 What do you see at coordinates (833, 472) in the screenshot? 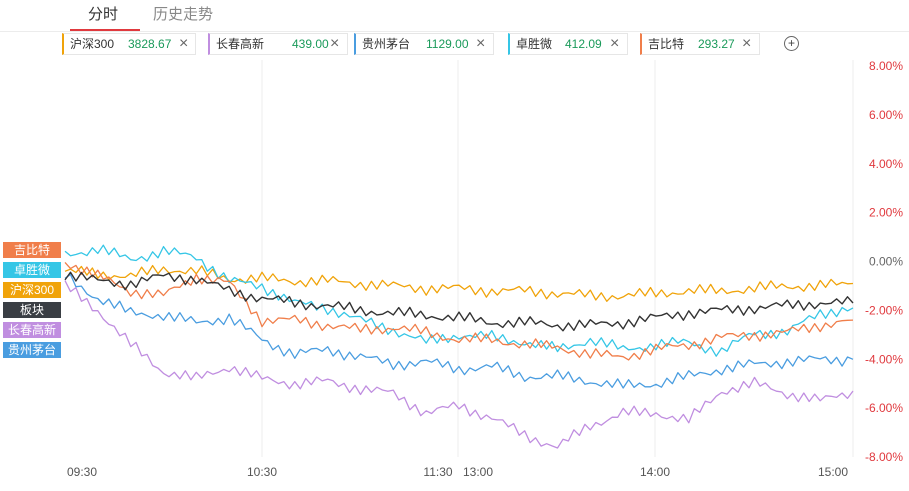
I see `x-tick-label: 15:00` at bounding box center [833, 472].